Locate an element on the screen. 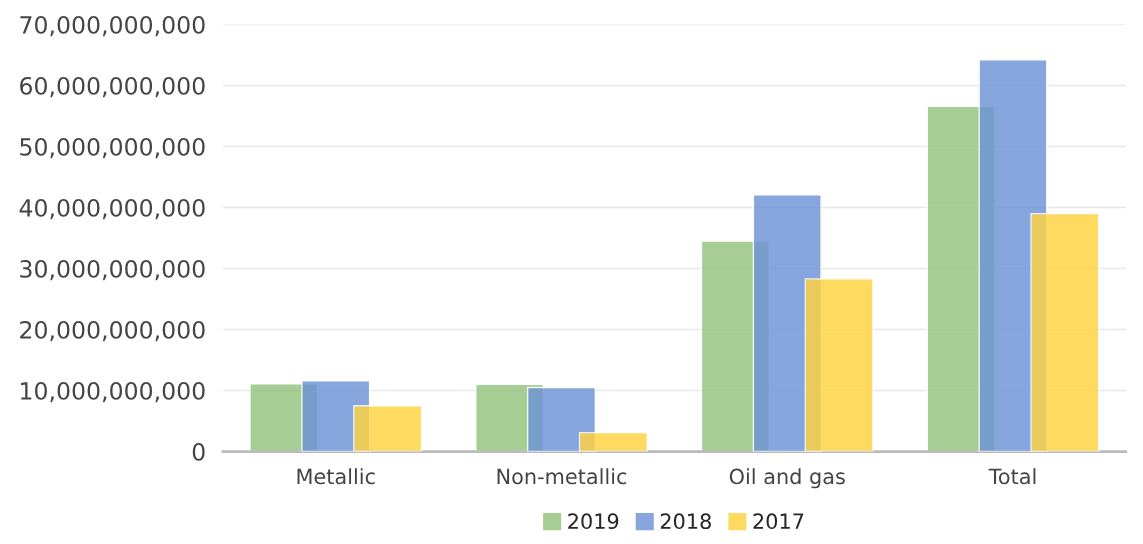 Image resolution: width=1143 pixels, height=544 pixels. x-tick-label: Non-metallic is located at coordinates (562, 476).